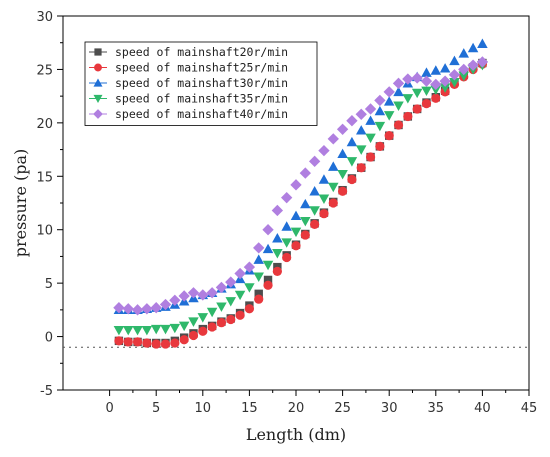 This screenshot has width=550, height=457. What do you see at coordinates (389, 408) in the screenshot?
I see `x-tick-label: 30` at bounding box center [389, 408].